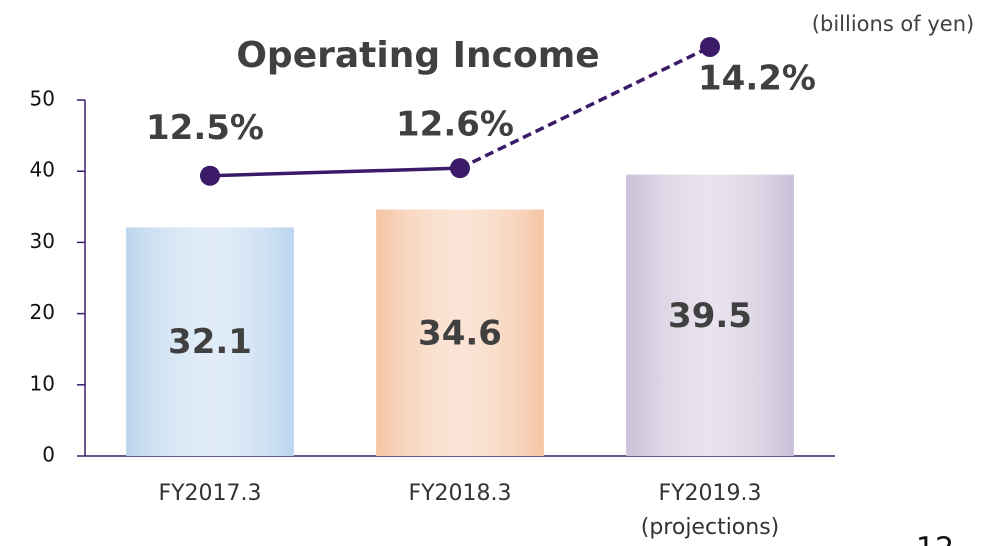 The image size is (1000, 546). I want to click on y-tick-label: 50, so click(42, 99).